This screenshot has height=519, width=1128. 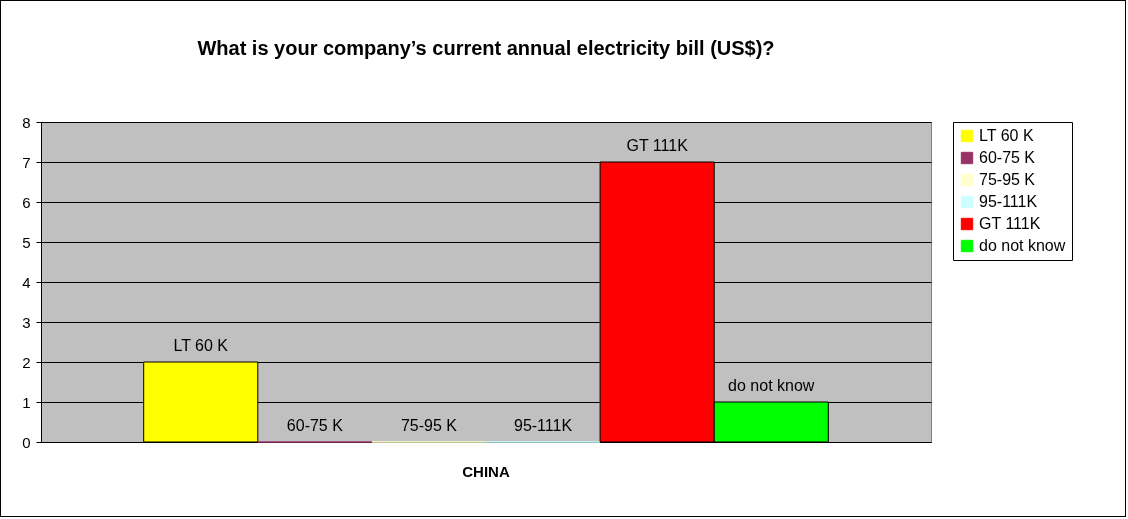 I want to click on y-tick-label: 2, so click(x=26, y=362).